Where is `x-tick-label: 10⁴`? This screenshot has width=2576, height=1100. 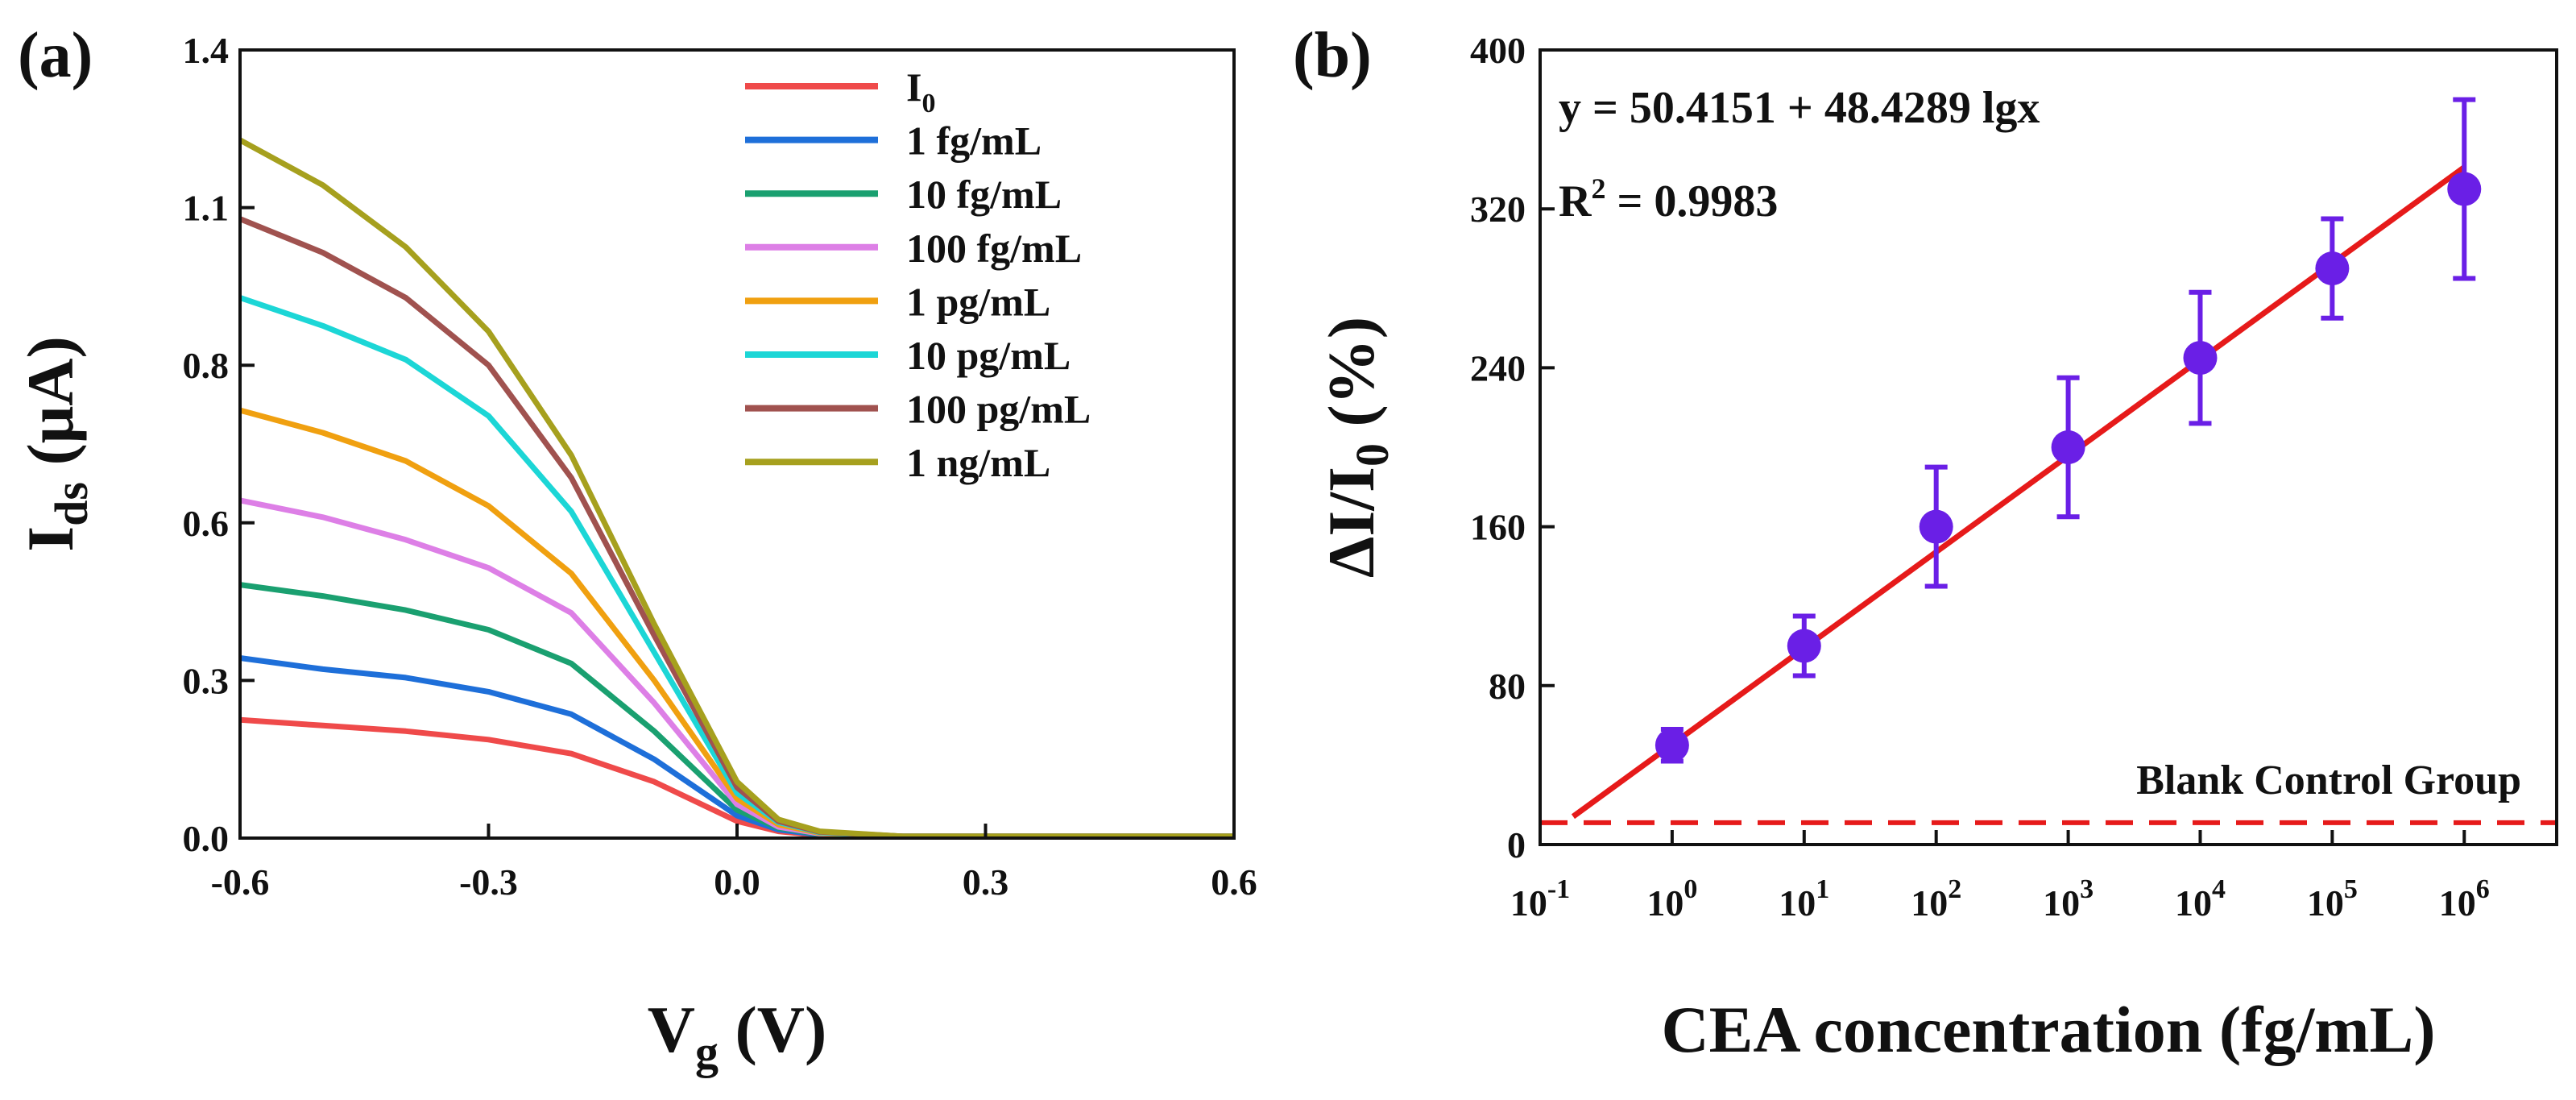 x-tick-label: 10⁴ is located at coordinates (2200, 899).